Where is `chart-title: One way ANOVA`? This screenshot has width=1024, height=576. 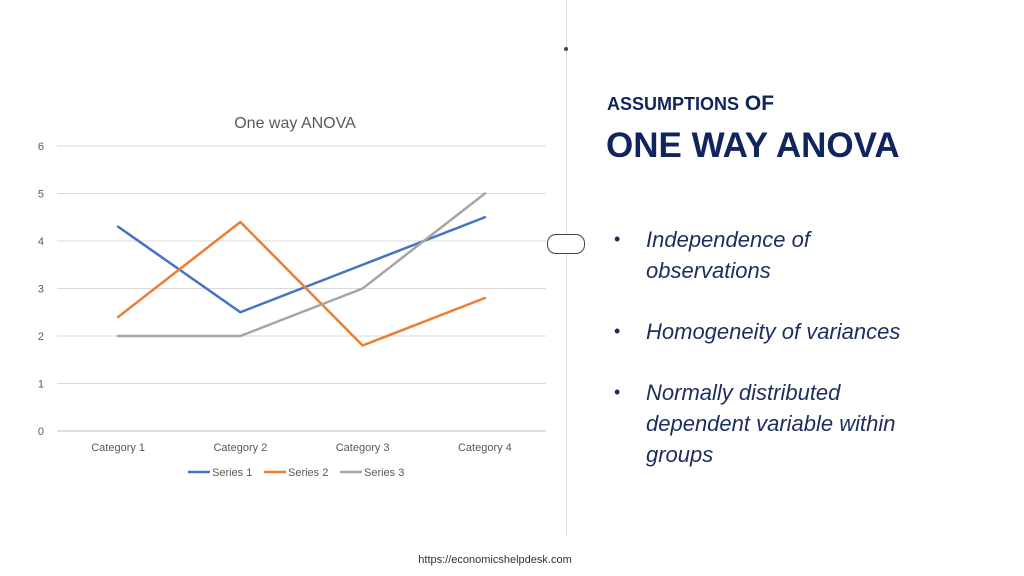 chart-title: One way ANOVA is located at coordinates (295, 123).